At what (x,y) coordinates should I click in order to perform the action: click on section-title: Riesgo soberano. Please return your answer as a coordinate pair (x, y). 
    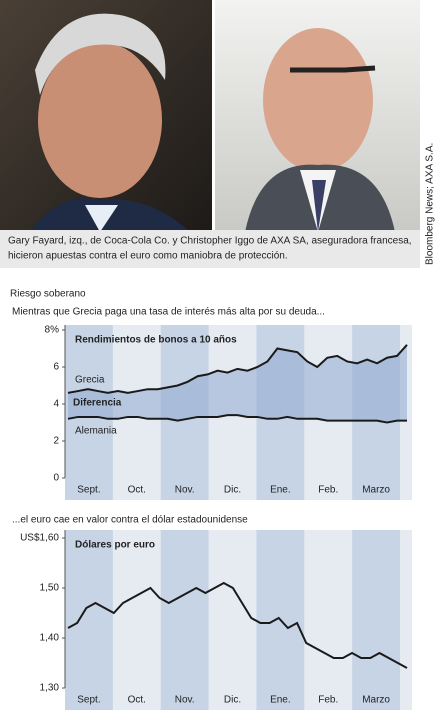
    Looking at the image, I should click on (48, 294).